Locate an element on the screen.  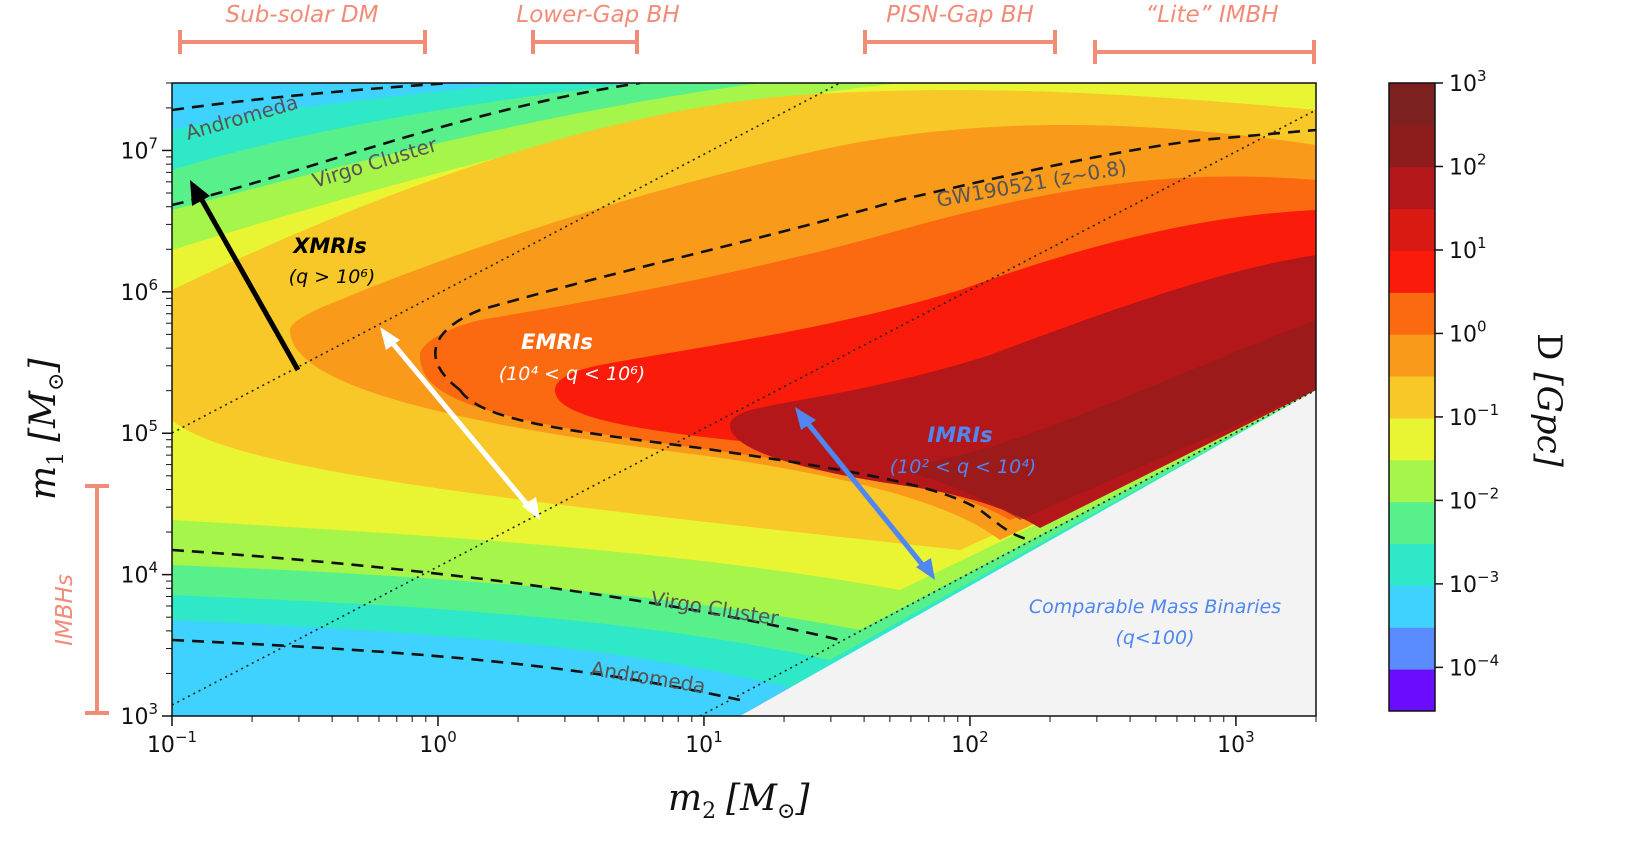
x-tick-label: 10¹ is located at coordinates (704, 743).